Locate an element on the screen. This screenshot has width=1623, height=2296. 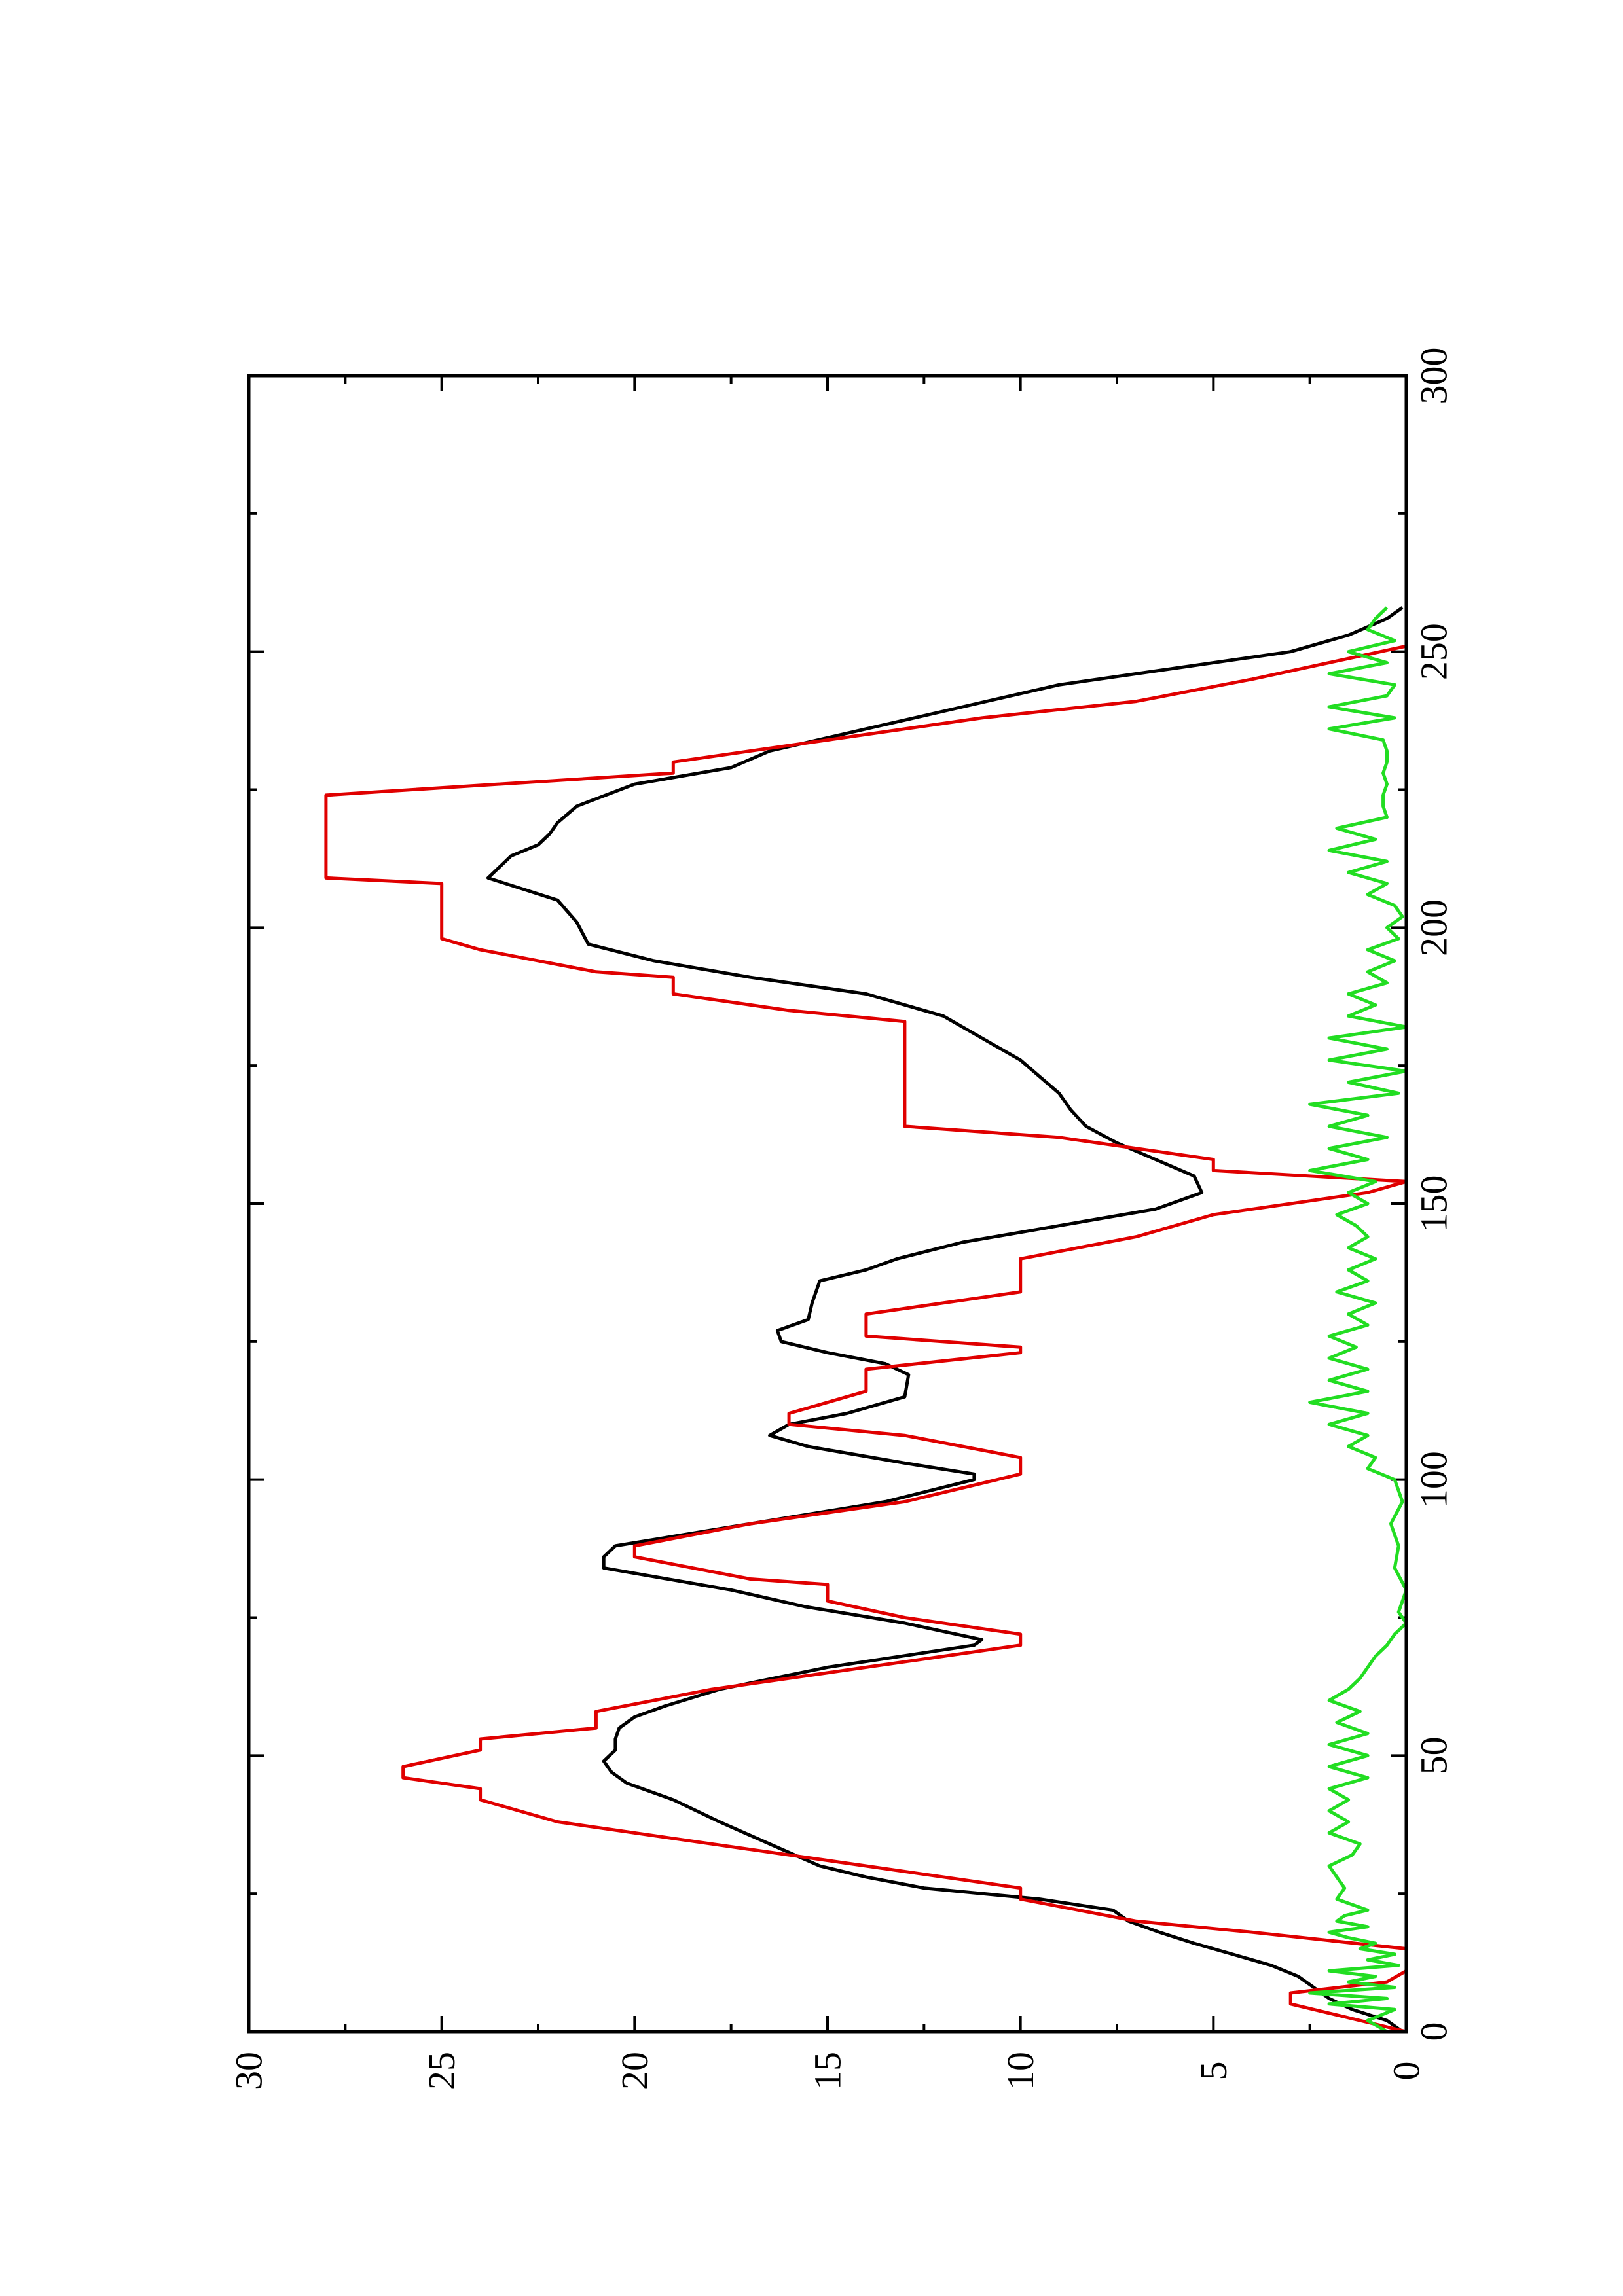
y-tick-label: 0 is located at coordinates (1406, 2071).